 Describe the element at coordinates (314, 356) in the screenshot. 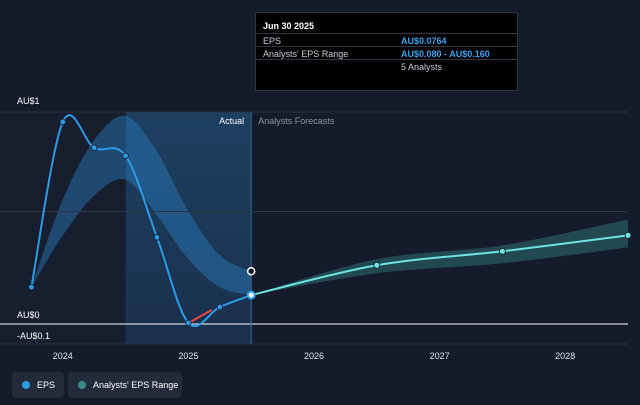

I see `x-tick-label: 2026` at that location.